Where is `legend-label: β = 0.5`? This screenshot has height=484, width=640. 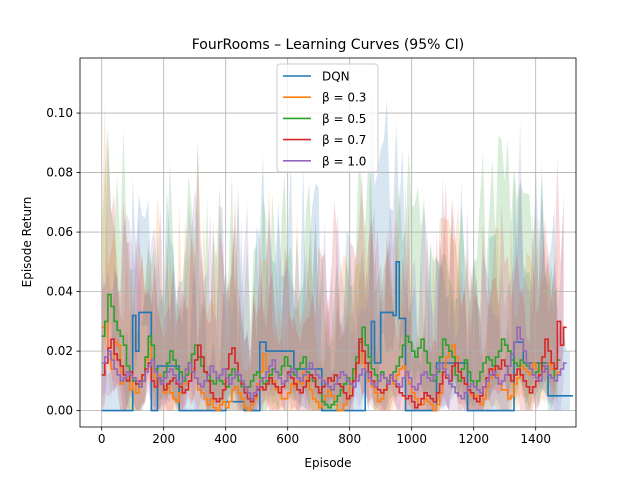 legend-label: β = 0.5 is located at coordinates (344, 119).